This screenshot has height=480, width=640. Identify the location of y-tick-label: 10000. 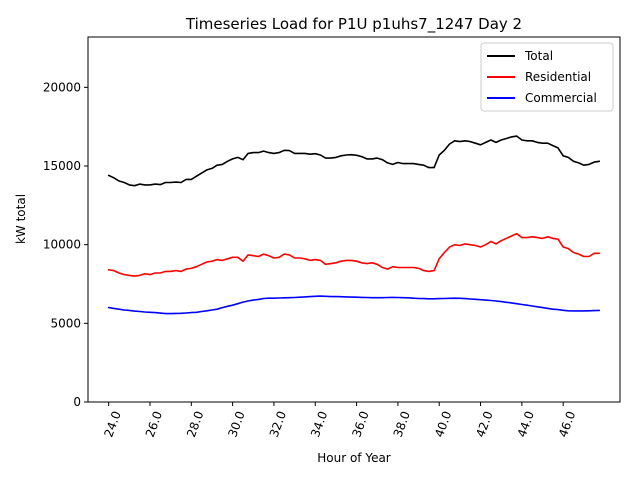
(62, 245).